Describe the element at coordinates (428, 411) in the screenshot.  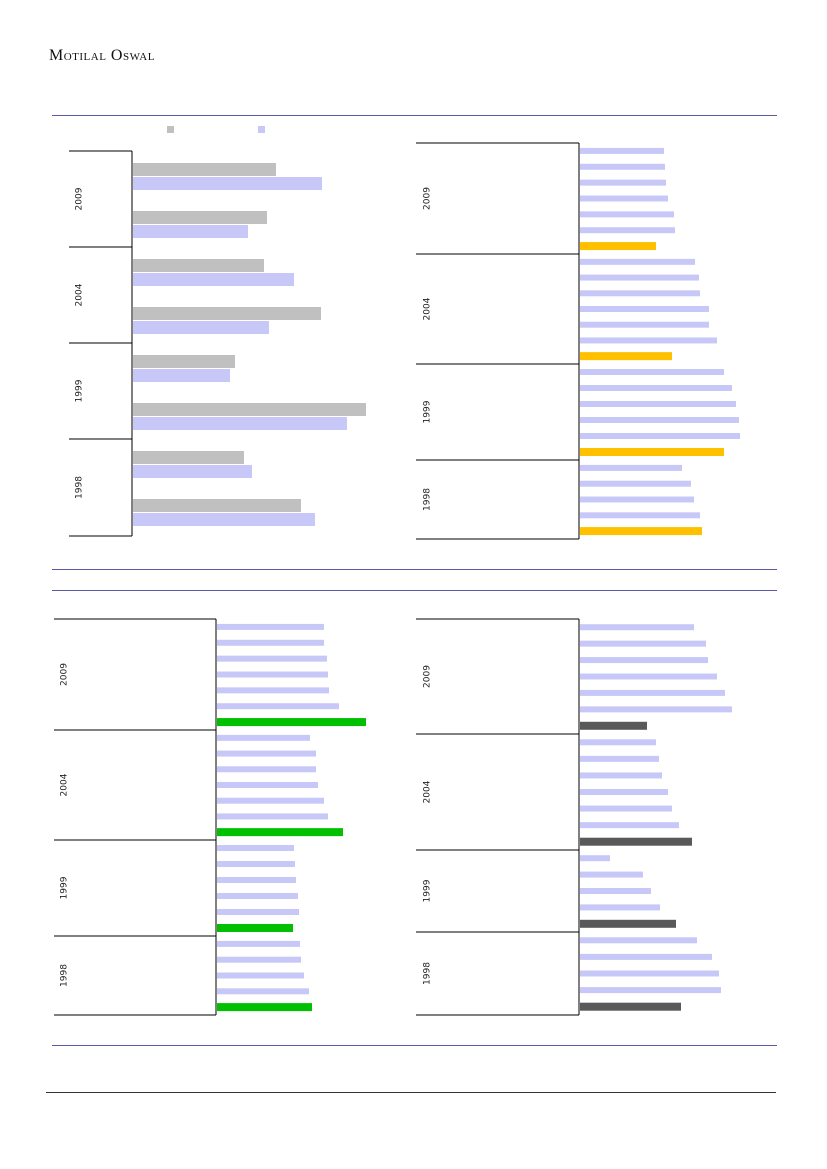
I see `chart2-year-label: 1999` at that location.